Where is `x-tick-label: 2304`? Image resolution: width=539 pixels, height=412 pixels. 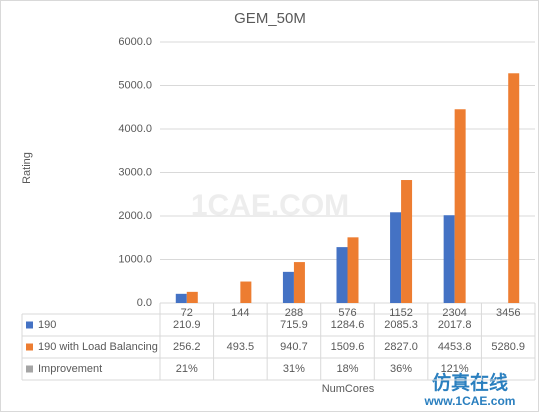 x-tick-label: 2304 is located at coordinates (454, 313).